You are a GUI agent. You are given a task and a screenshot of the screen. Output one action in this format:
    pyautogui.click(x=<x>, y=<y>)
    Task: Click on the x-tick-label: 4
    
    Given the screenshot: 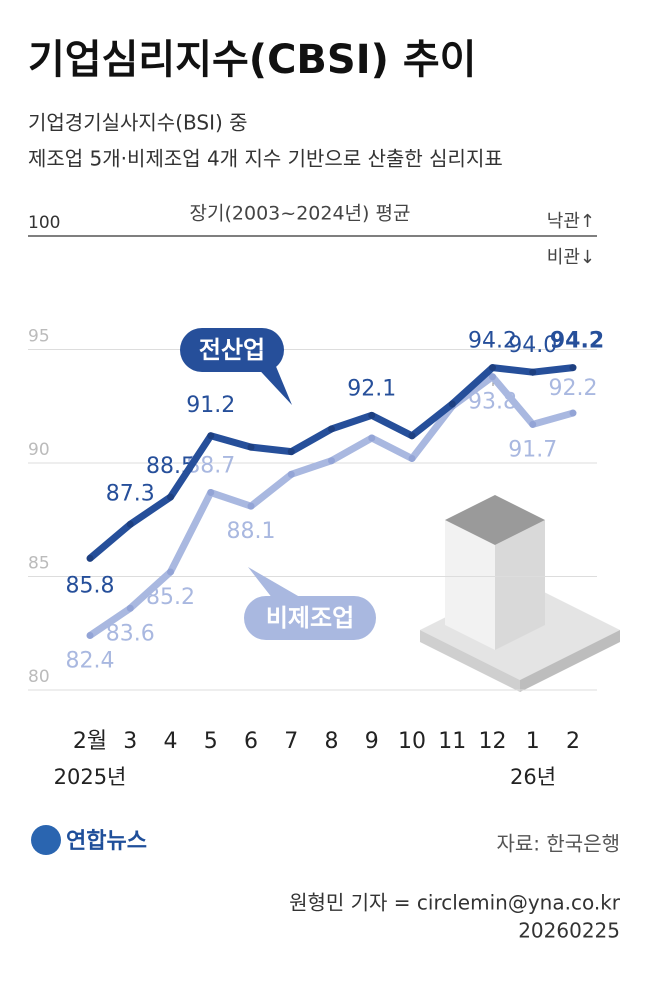 What is the action you would take?
    pyautogui.click(x=171, y=741)
    